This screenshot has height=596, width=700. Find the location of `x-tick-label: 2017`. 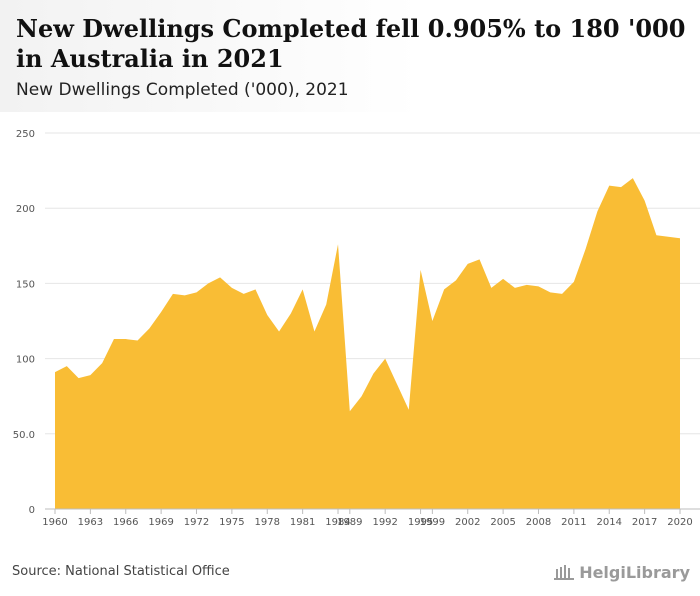

x-tick-label: 2017 is located at coordinates (644, 522).